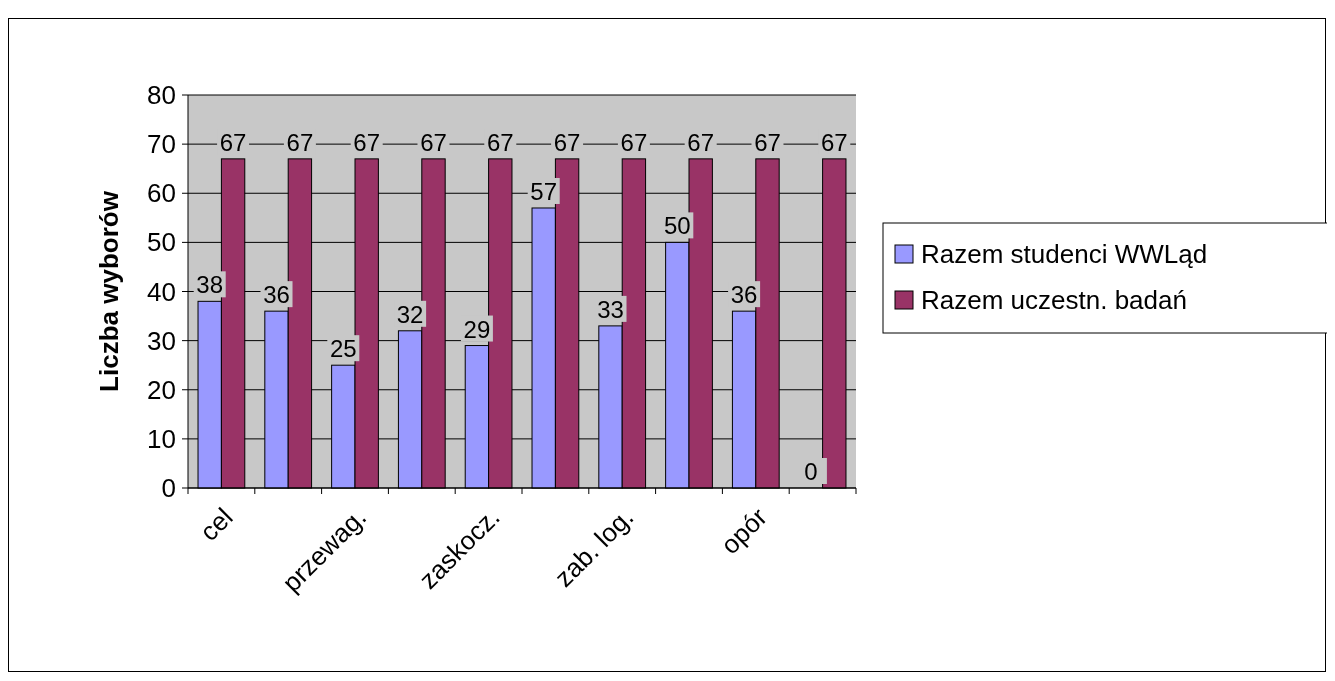  What do you see at coordinates (594, 547) in the screenshot?
I see `x-tick-label: zab. log.` at bounding box center [594, 547].